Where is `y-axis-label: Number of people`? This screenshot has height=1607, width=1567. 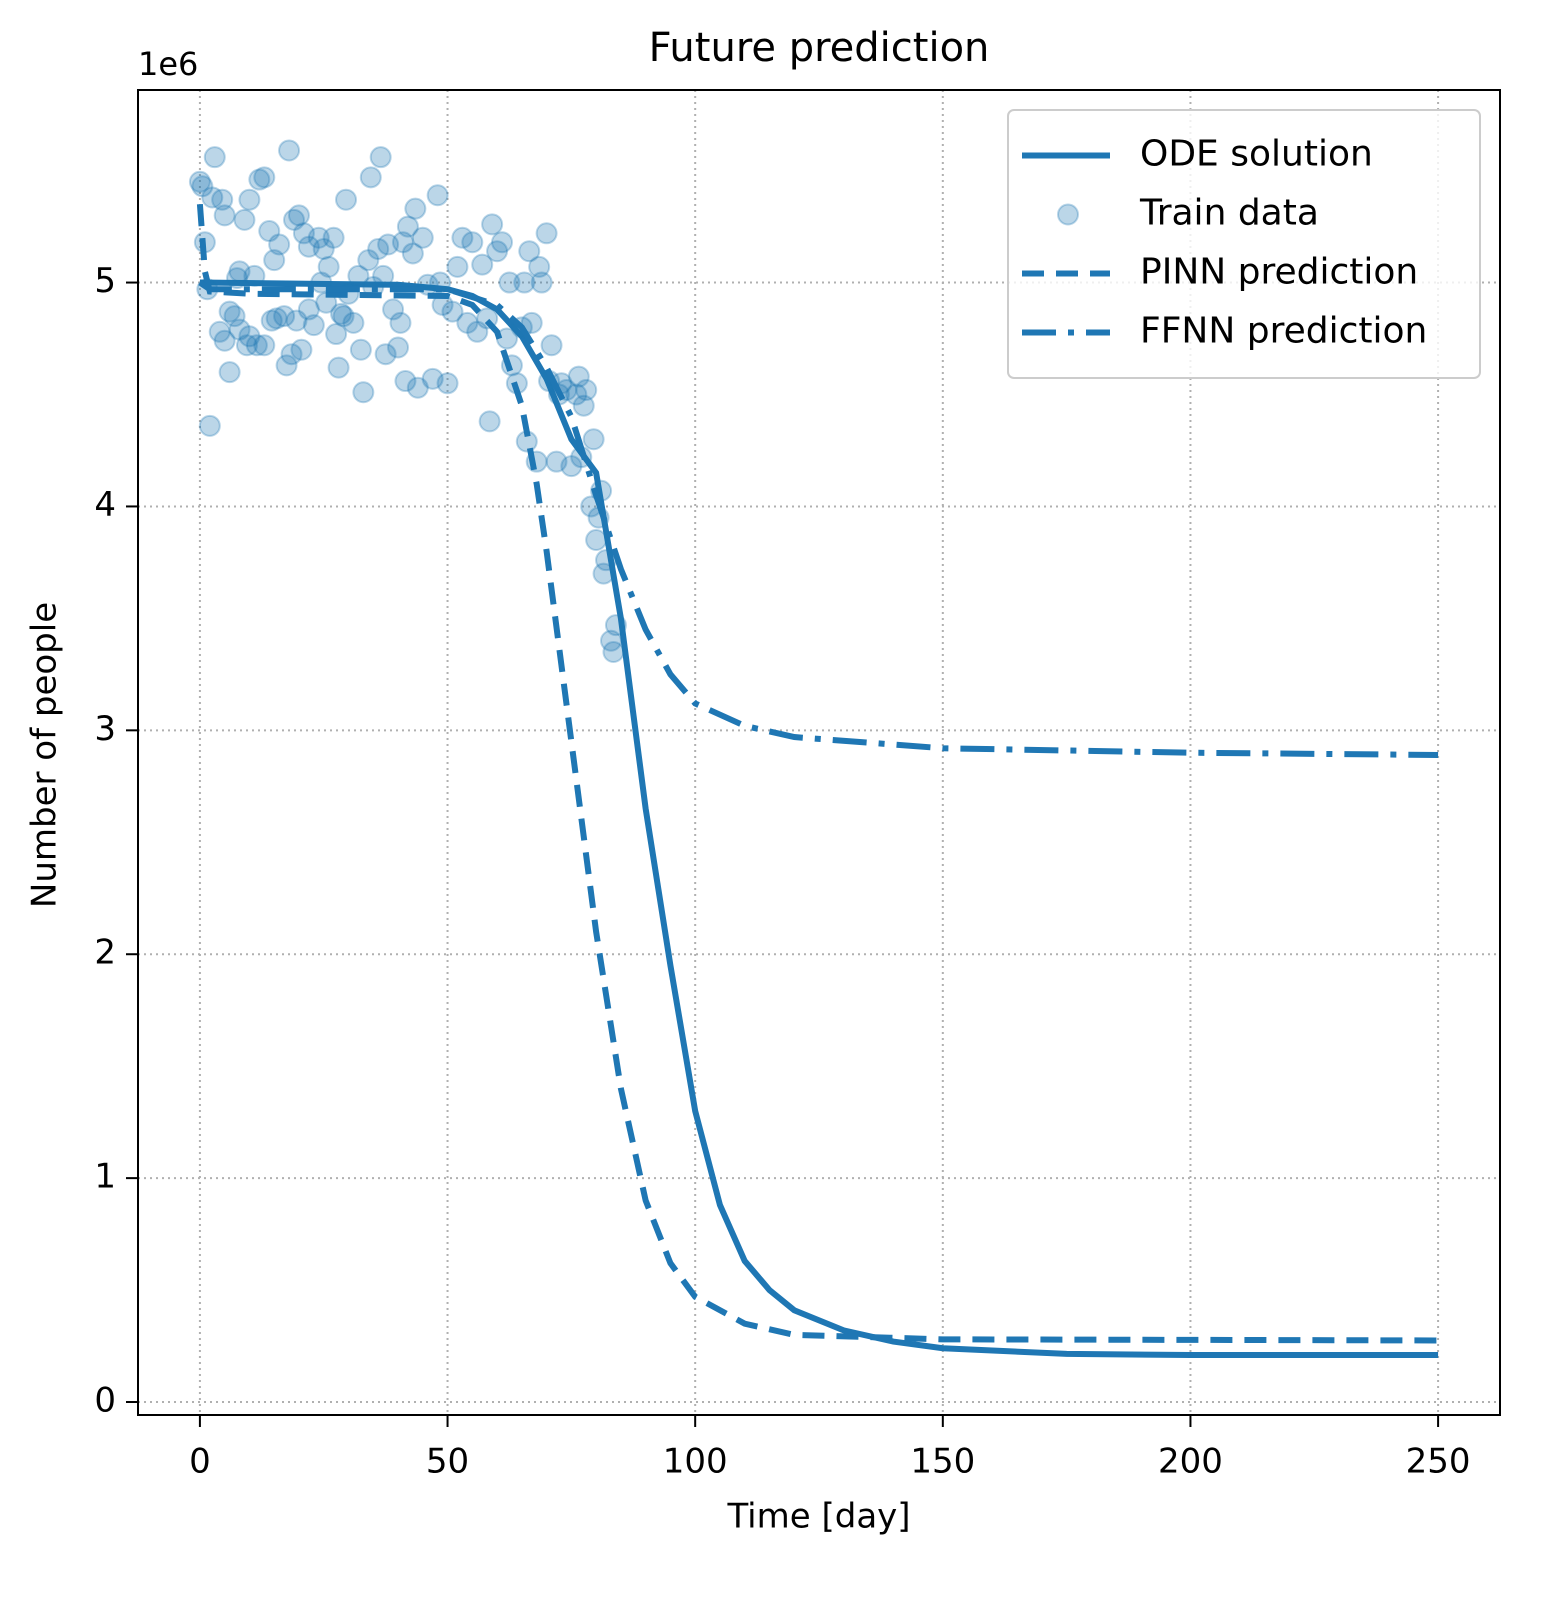
y-axis-label: Number of people is located at coordinates (45, 755).